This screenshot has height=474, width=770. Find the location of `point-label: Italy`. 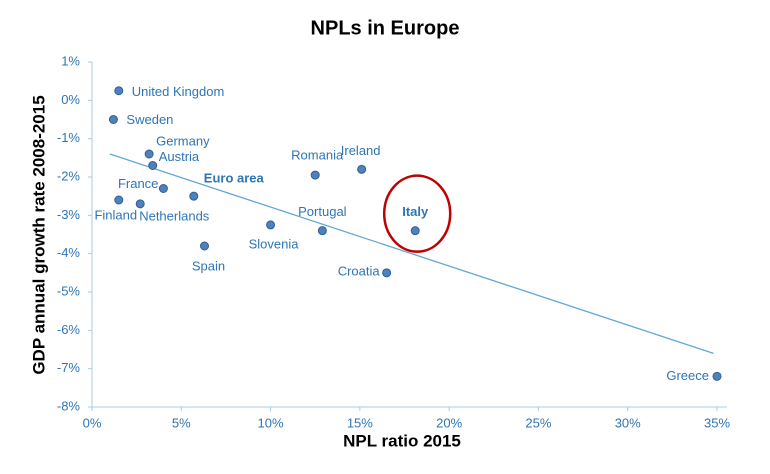

point-label: Italy is located at coordinates (415, 211).